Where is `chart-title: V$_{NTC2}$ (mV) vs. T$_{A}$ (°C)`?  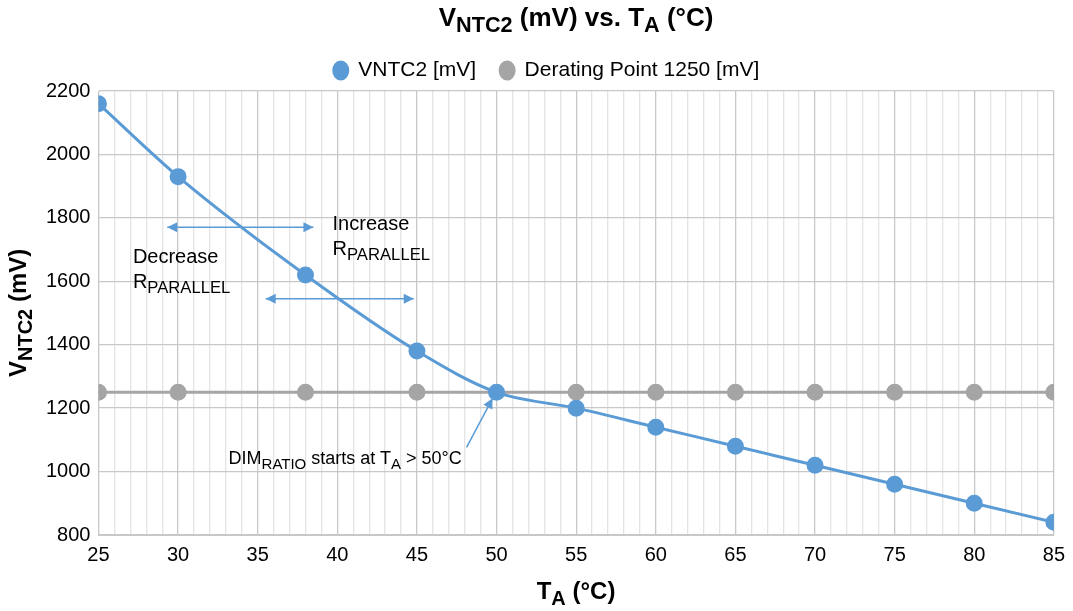 chart-title: V$_{NTC2}$ (mV) vs. T$_{A}$ (°C) is located at coordinates (576, 20).